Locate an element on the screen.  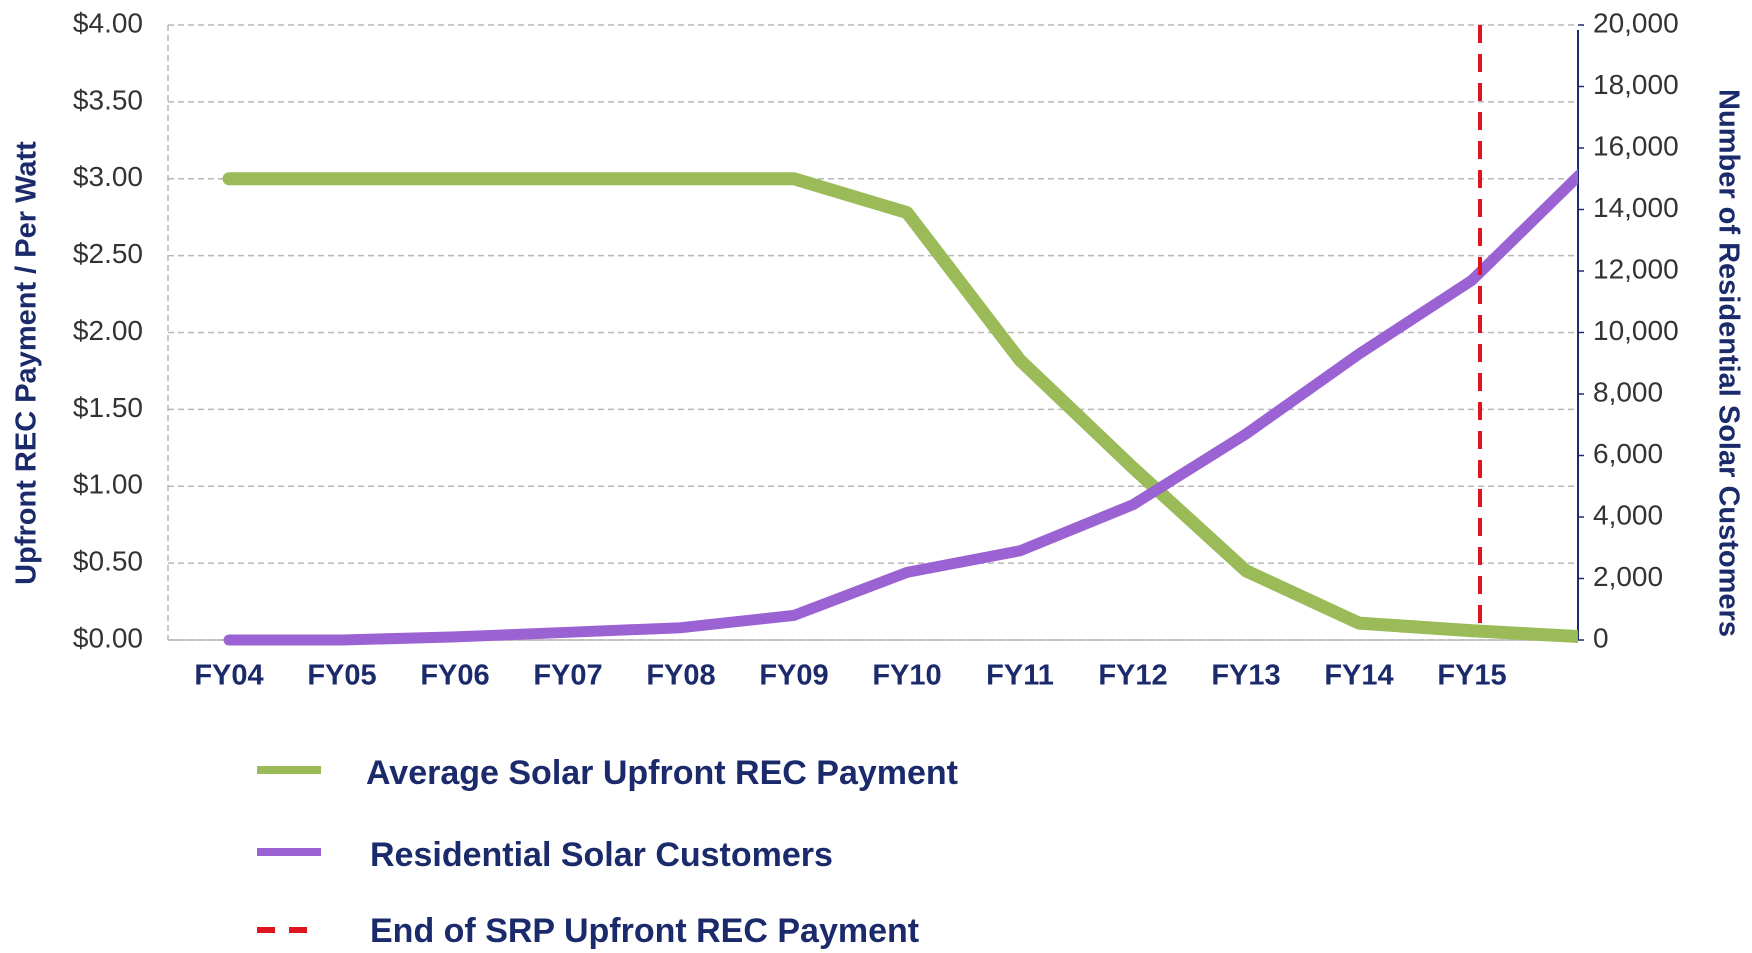
y-tick-label: $0.00 is located at coordinates (108, 637).